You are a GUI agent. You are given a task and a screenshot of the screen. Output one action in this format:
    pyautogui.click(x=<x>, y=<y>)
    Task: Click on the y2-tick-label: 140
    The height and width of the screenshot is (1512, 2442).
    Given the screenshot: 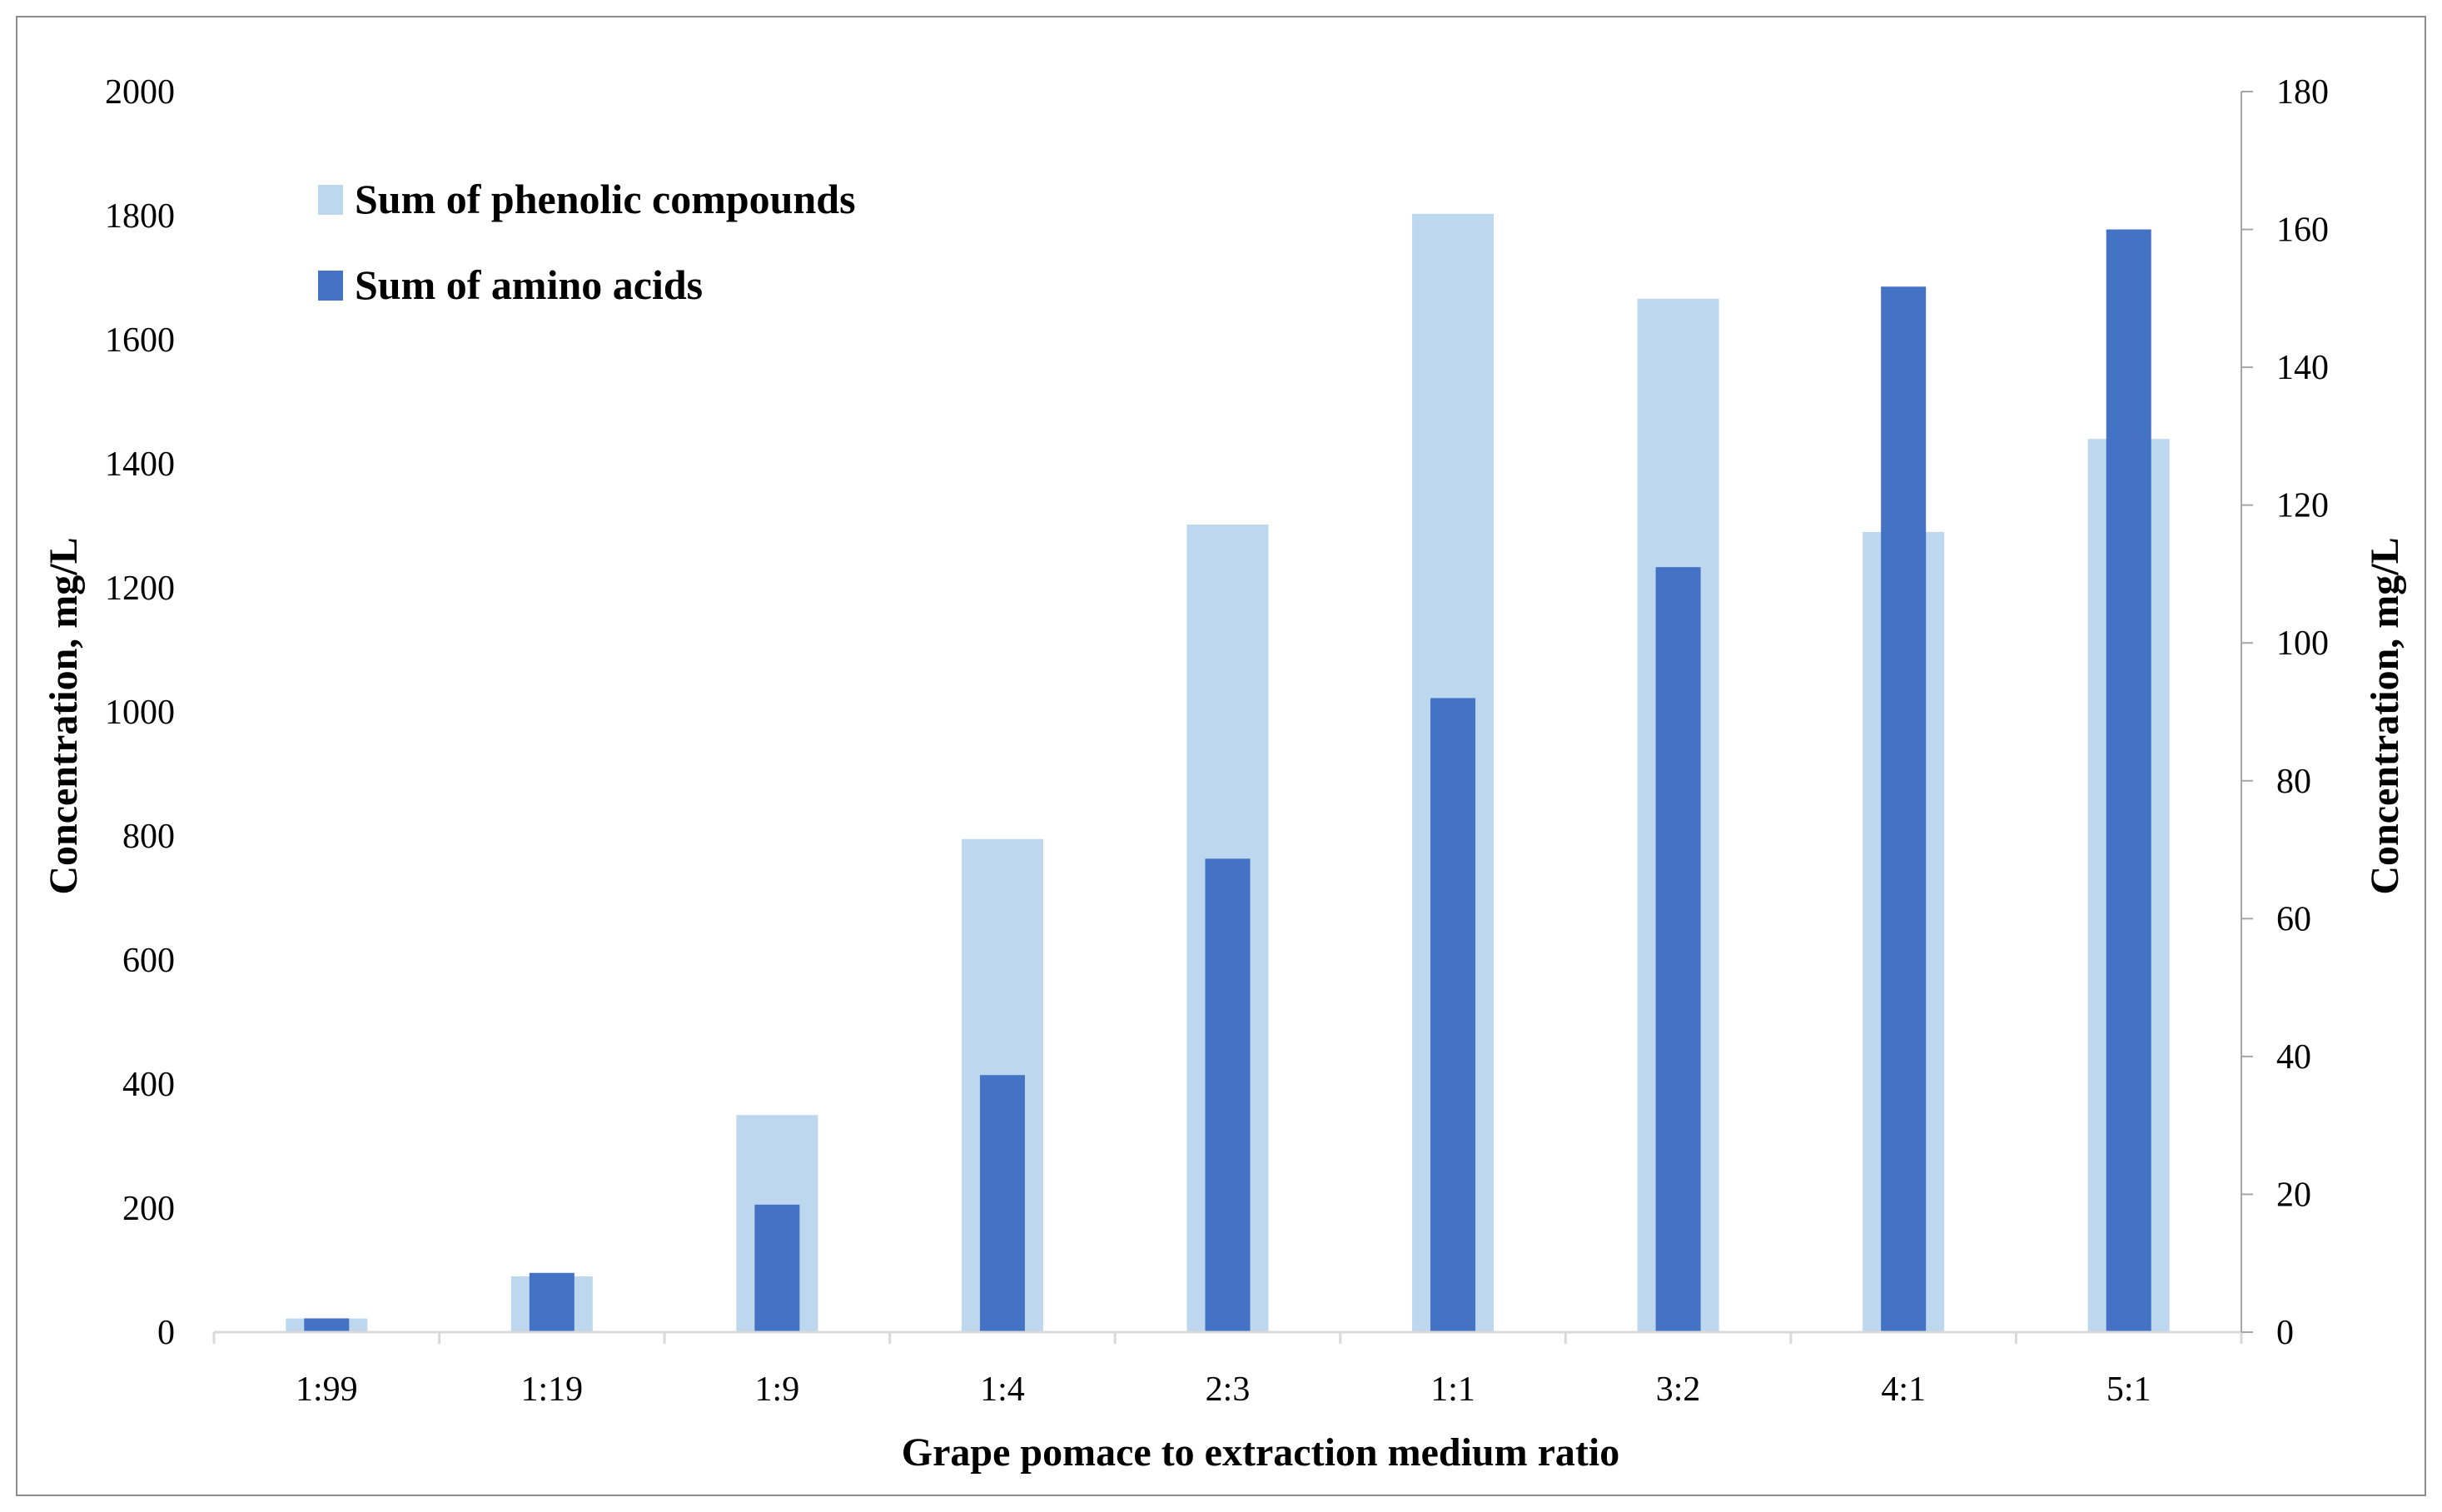 What is the action you would take?
    pyautogui.click(x=2303, y=368)
    